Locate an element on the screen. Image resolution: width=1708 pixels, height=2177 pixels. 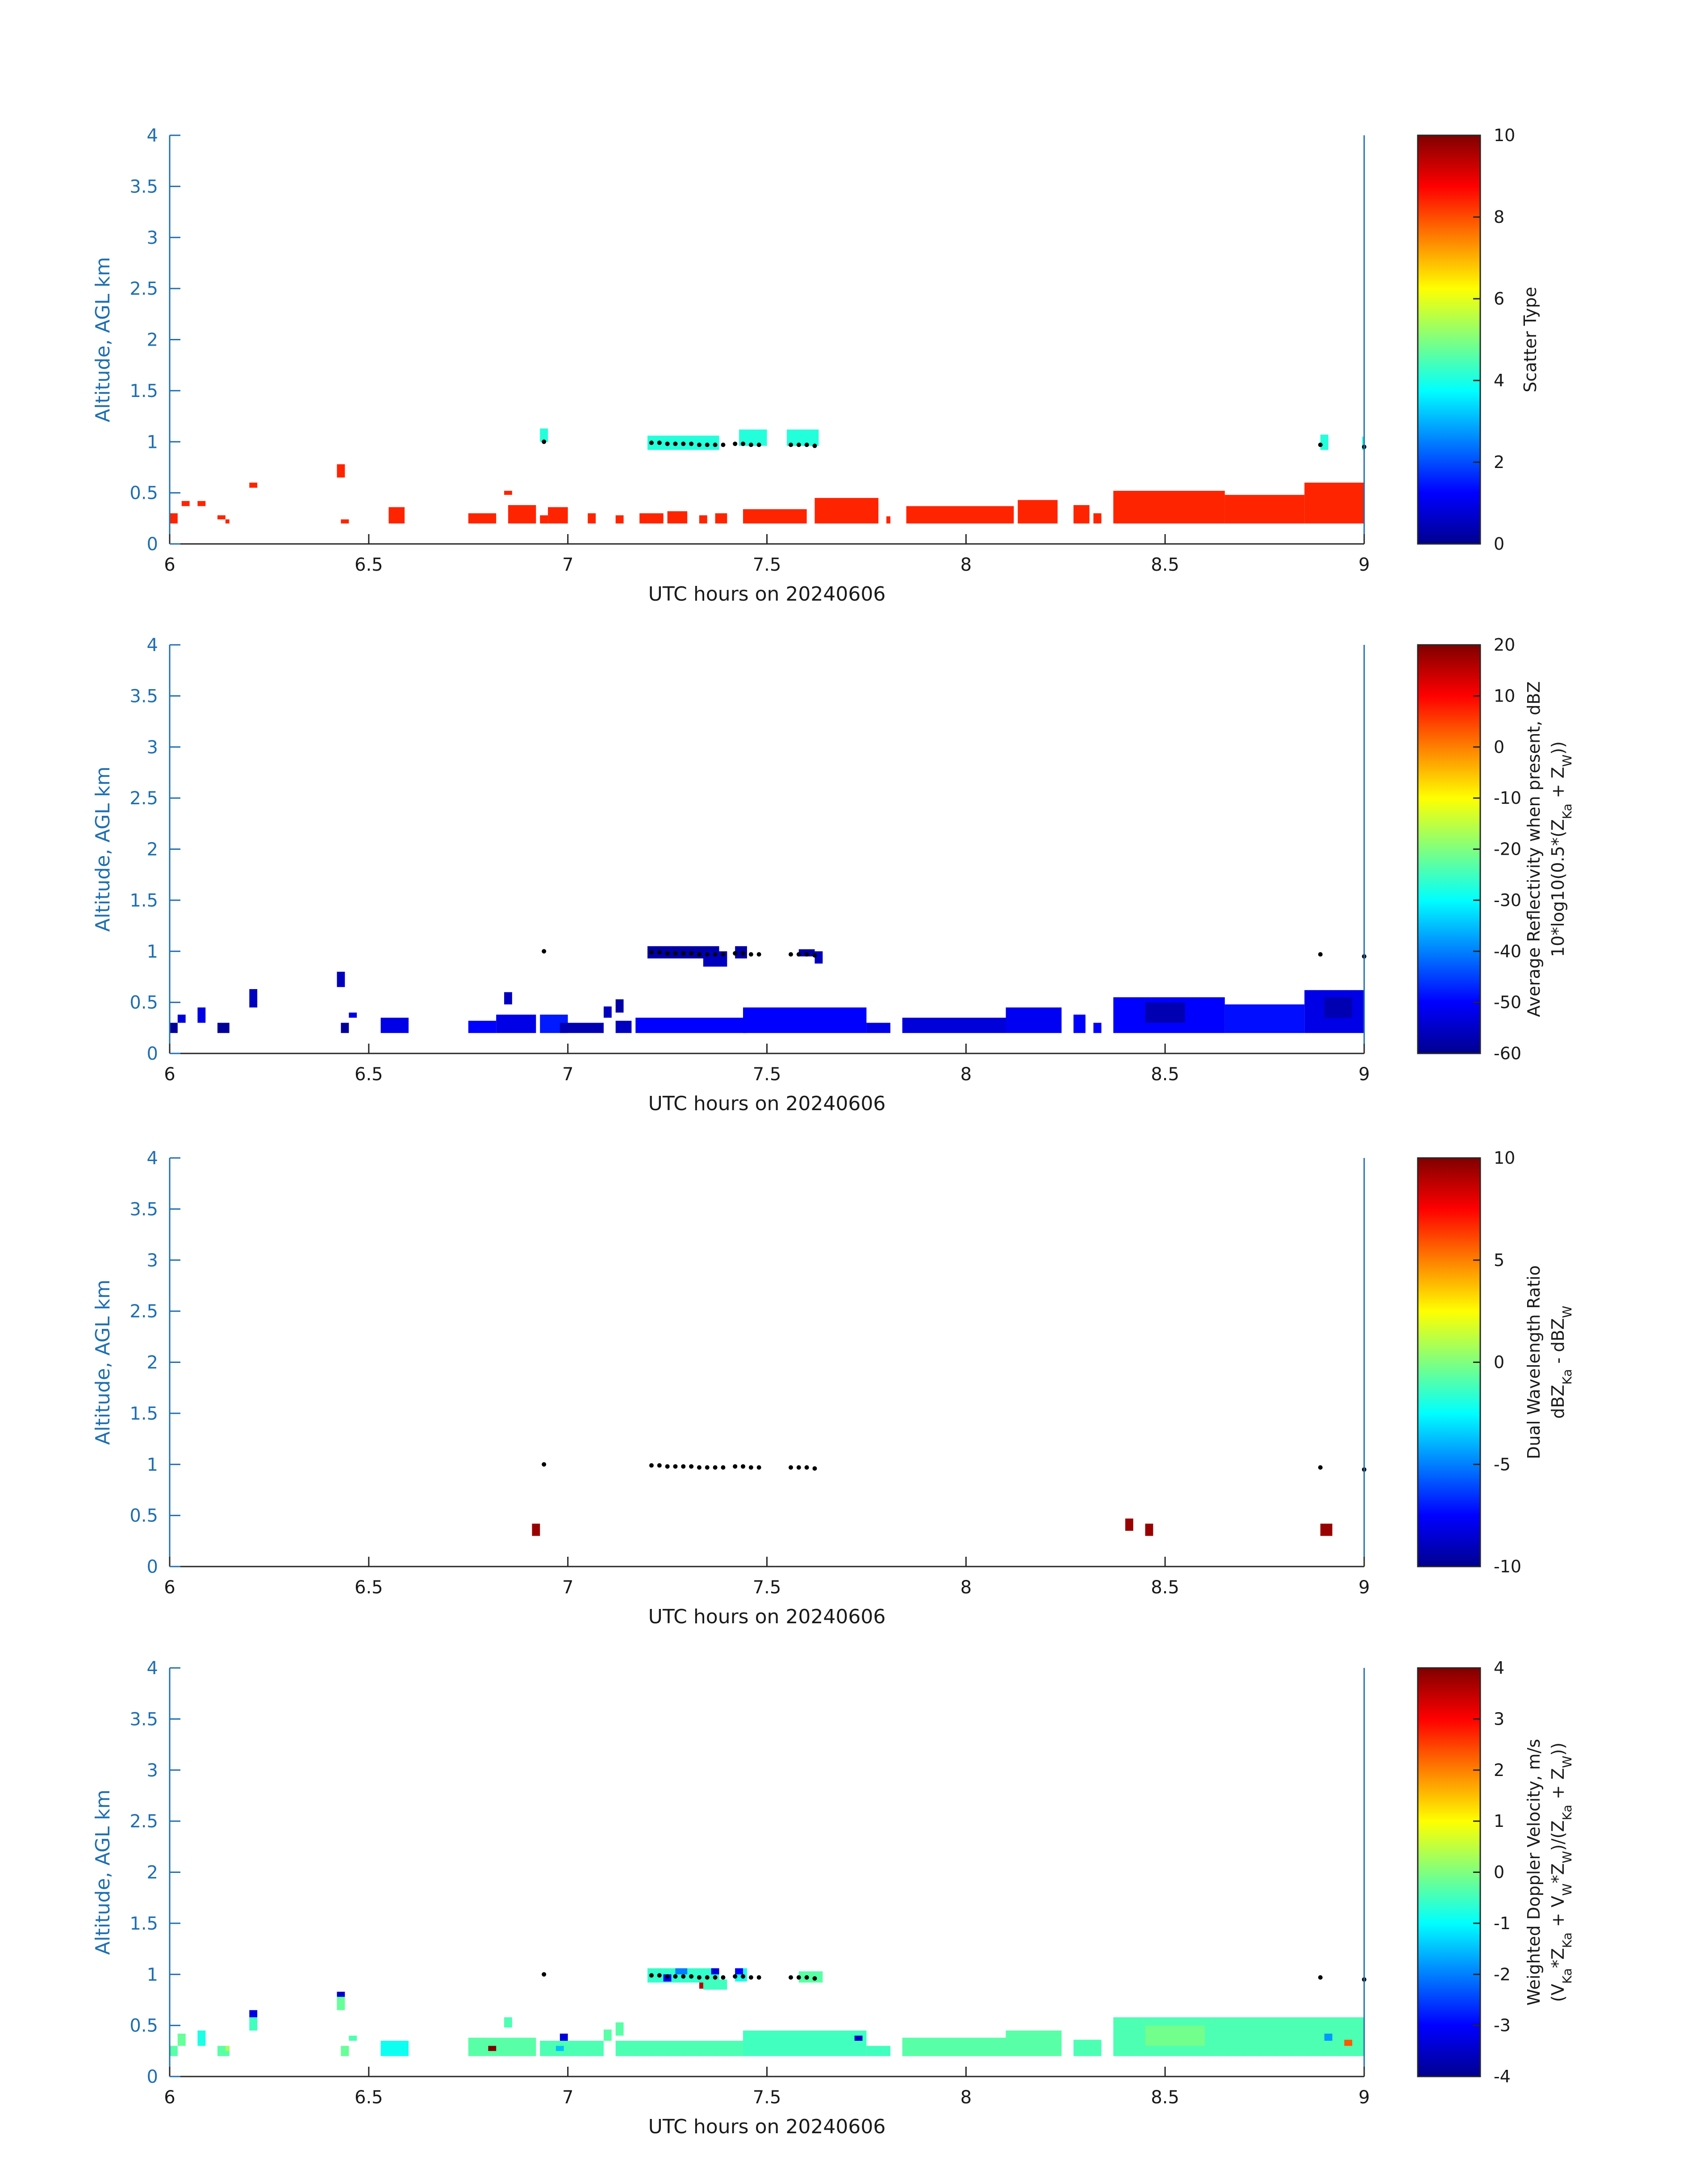
colorbar-tick-label: -10 is located at coordinates (1507, 1566).